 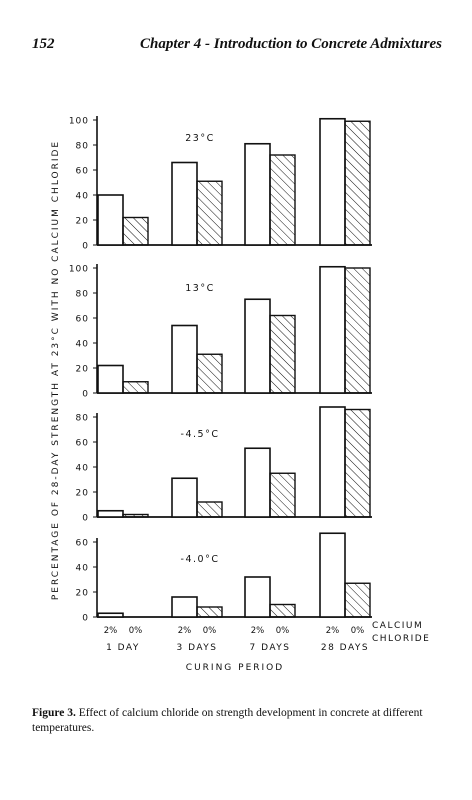 What do you see at coordinates (397, 626) in the screenshot?
I see `legend-title-line-1: CALCIUM` at bounding box center [397, 626].